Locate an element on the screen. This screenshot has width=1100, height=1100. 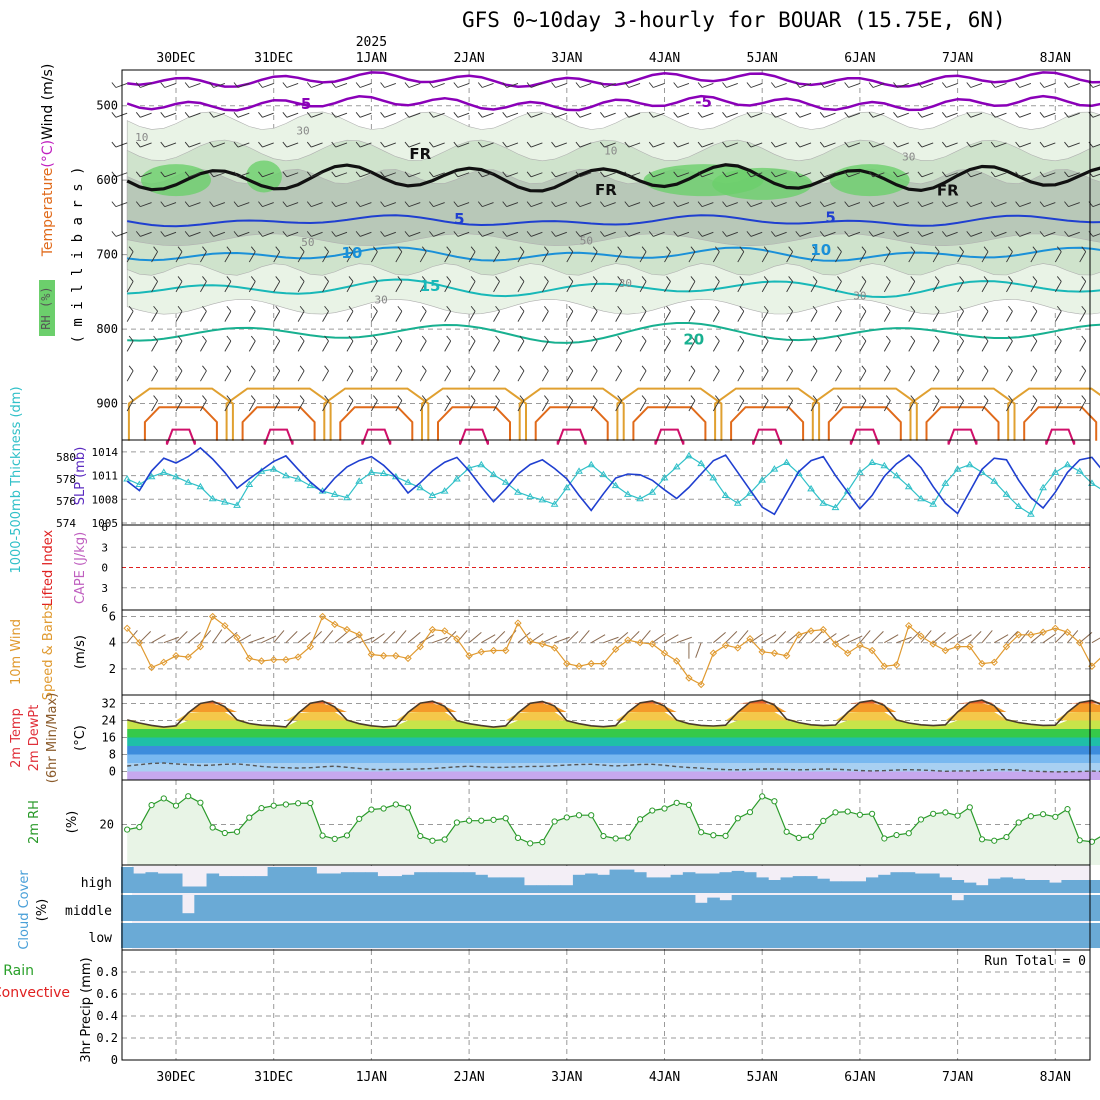
slp-tick-label: 1005 is located at coordinates (105, 523).